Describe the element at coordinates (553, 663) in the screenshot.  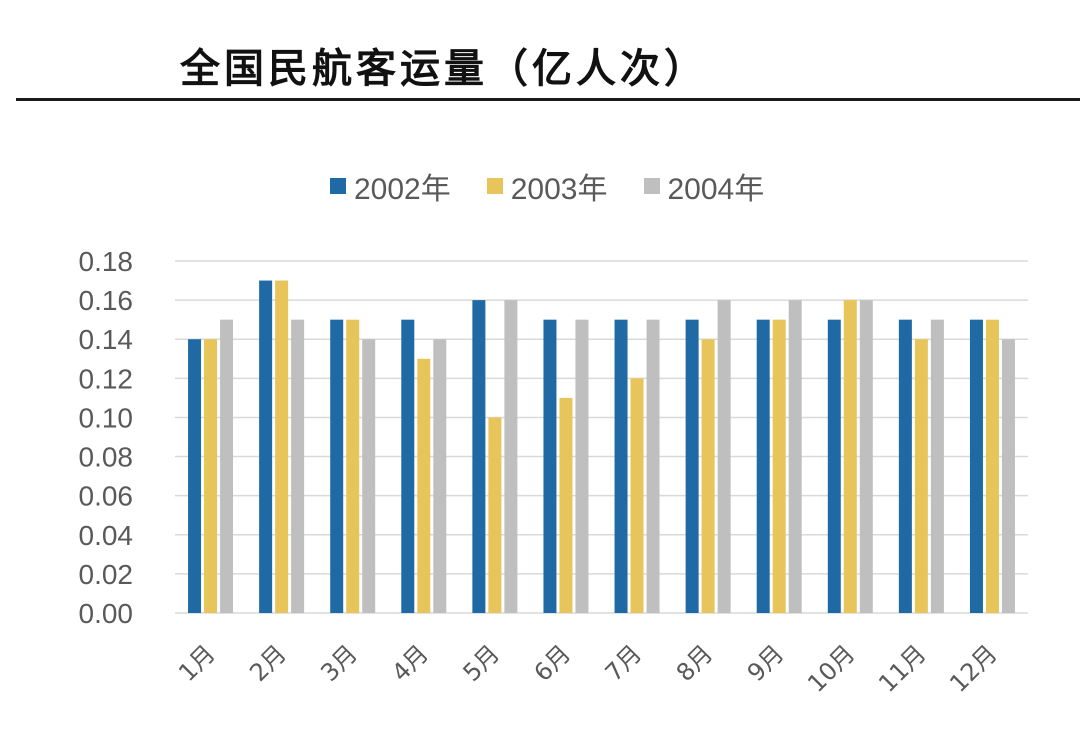
I see `x-tick-label: 6月` at that location.